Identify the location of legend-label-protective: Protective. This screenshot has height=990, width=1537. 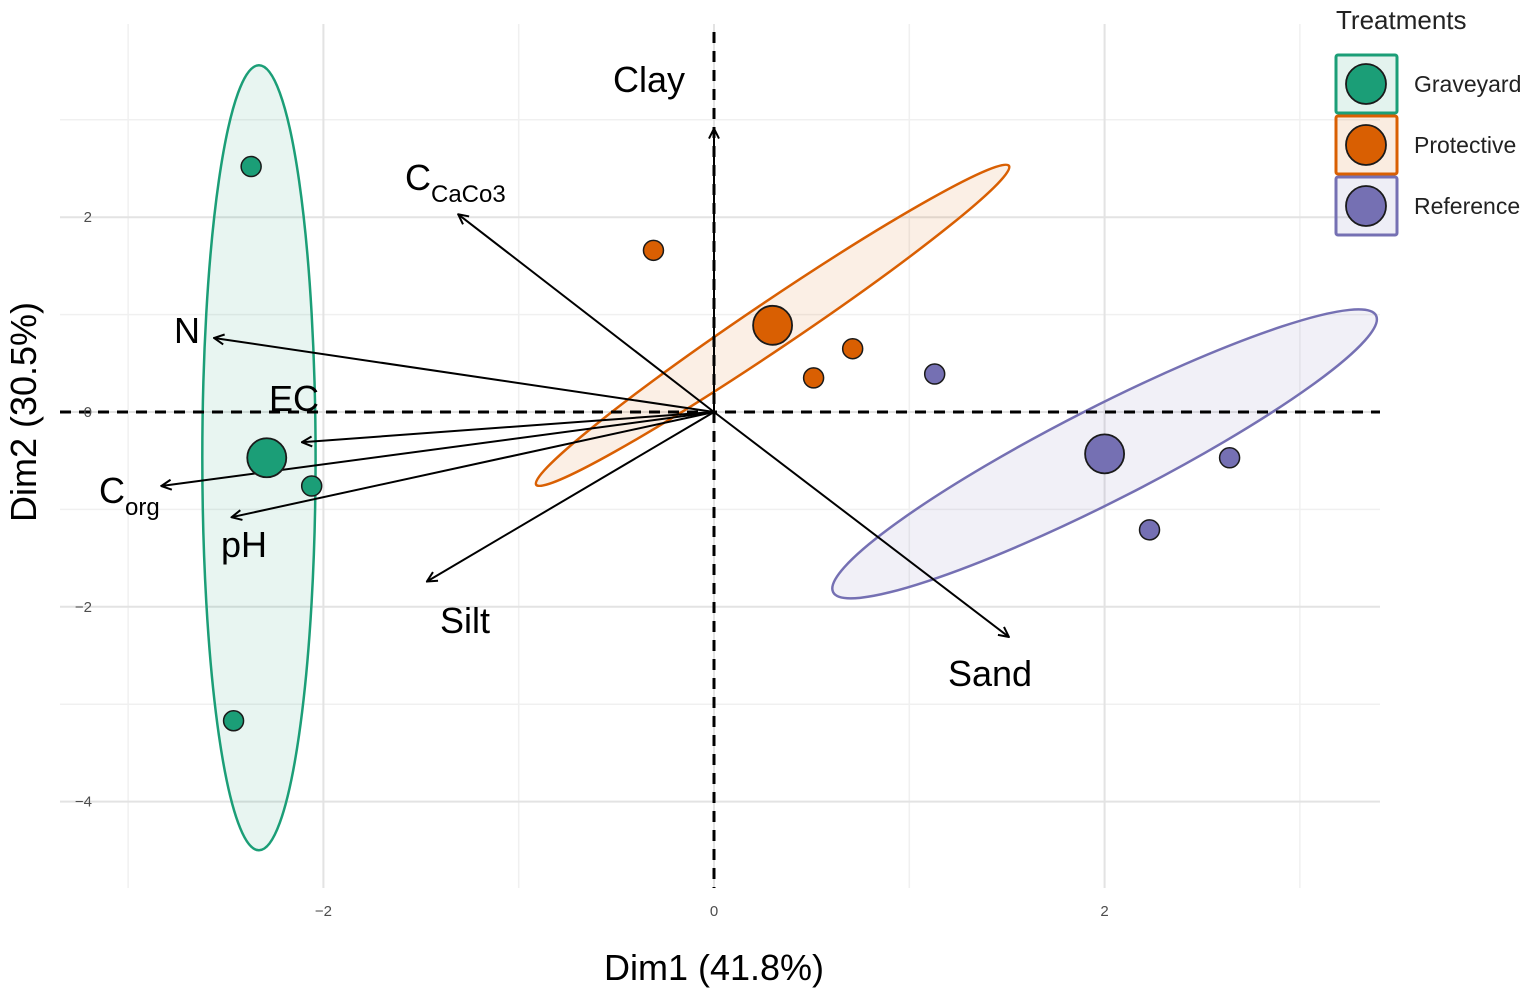
(1465, 145).